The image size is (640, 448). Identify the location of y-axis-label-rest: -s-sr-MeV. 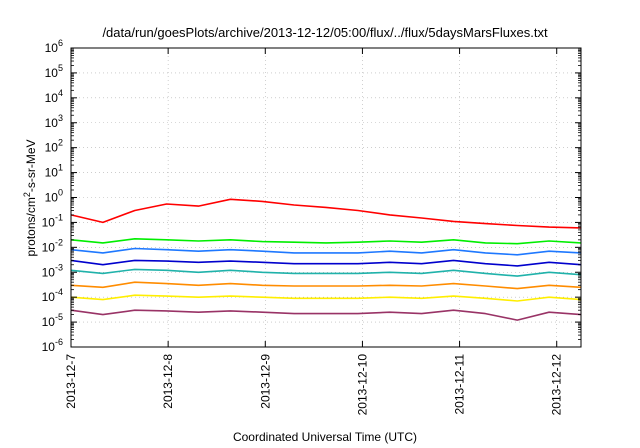
(31, 165).